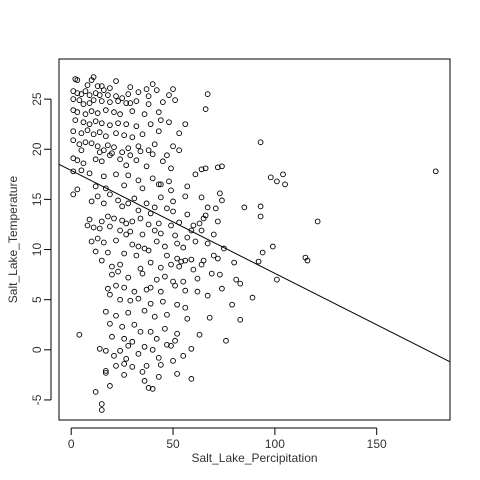 Image resolution: width=480 pixels, height=480 pixels. I want to click on x-tick-label: 50, so click(173, 444).